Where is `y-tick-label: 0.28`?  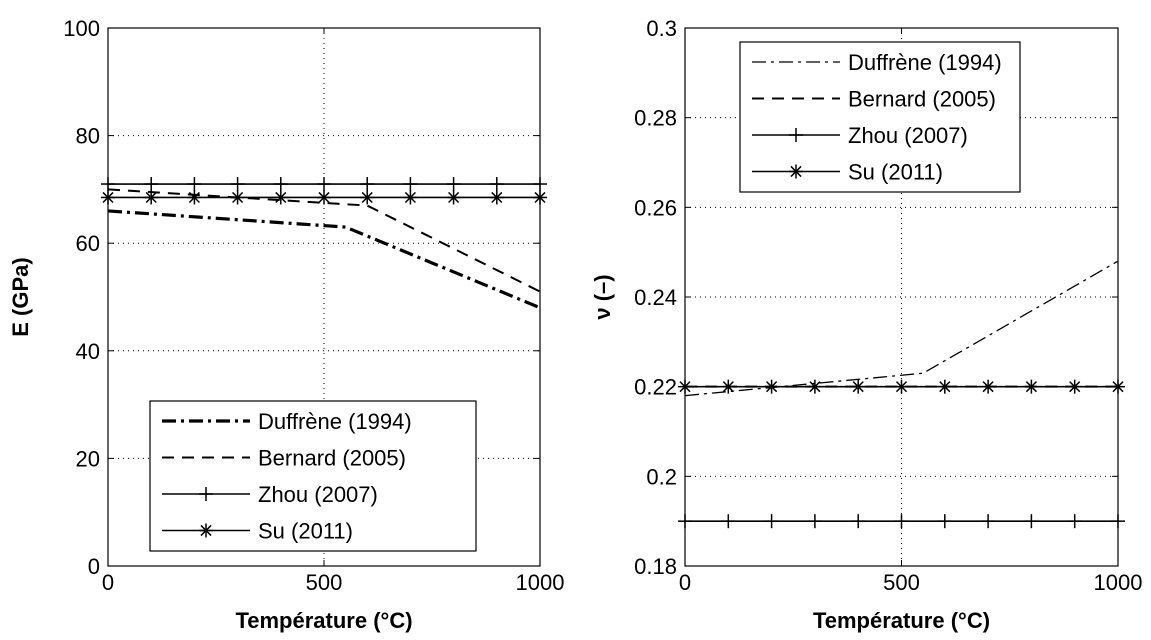 y-tick-label: 0.28 is located at coordinates (655, 118).